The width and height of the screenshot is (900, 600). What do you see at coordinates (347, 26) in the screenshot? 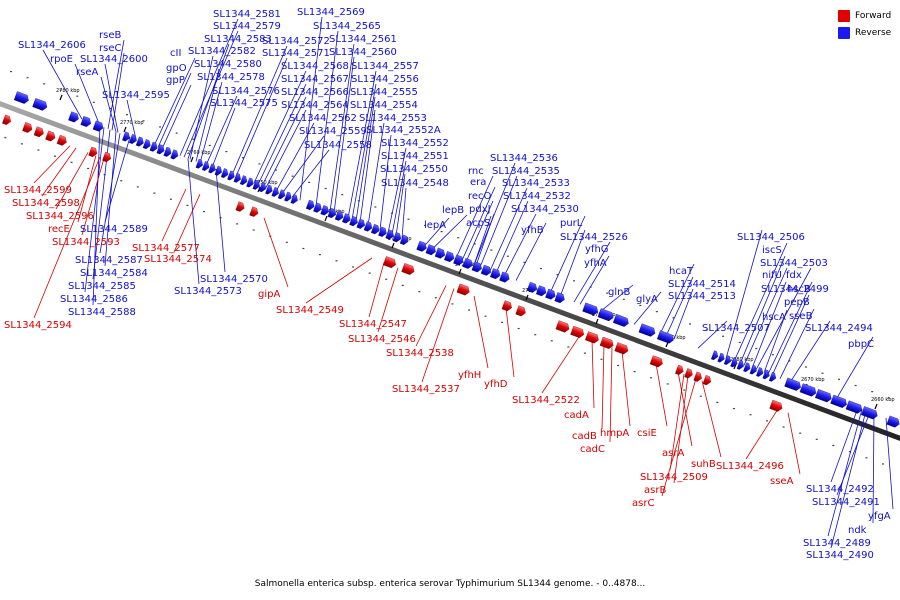
I see `reverse-gene-label: SL1344_2565` at bounding box center [347, 26].